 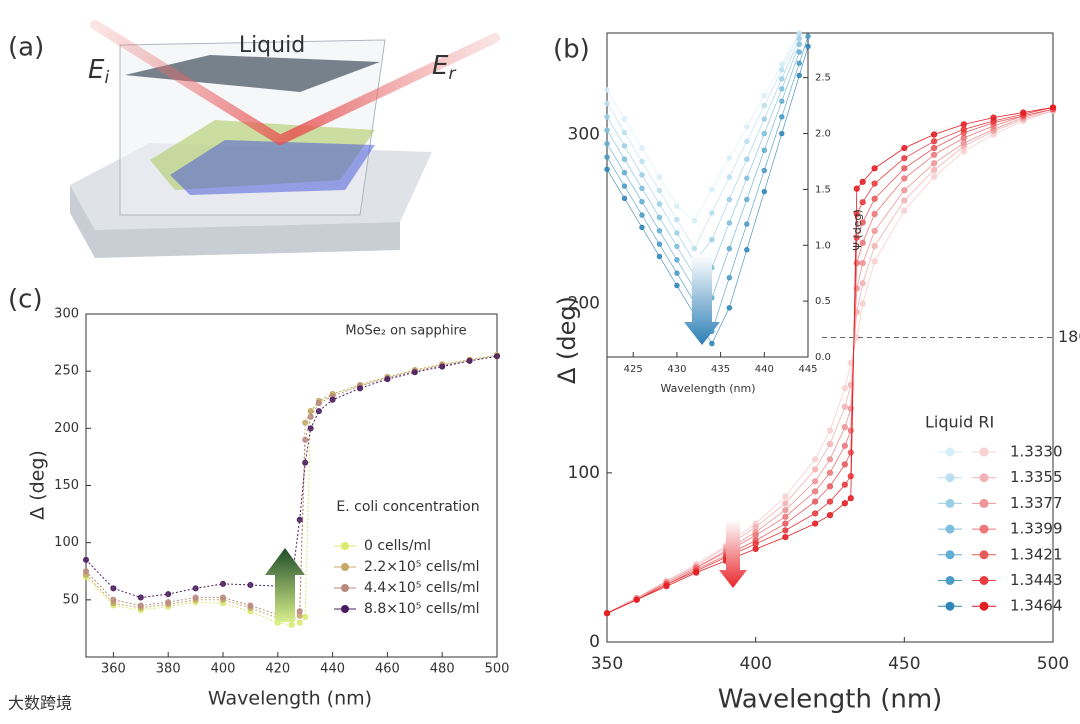 What do you see at coordinates (857, 229) in the screenshot?
I see `y-axis-title: Ψ (deg)` at bounding box center [857, 229].